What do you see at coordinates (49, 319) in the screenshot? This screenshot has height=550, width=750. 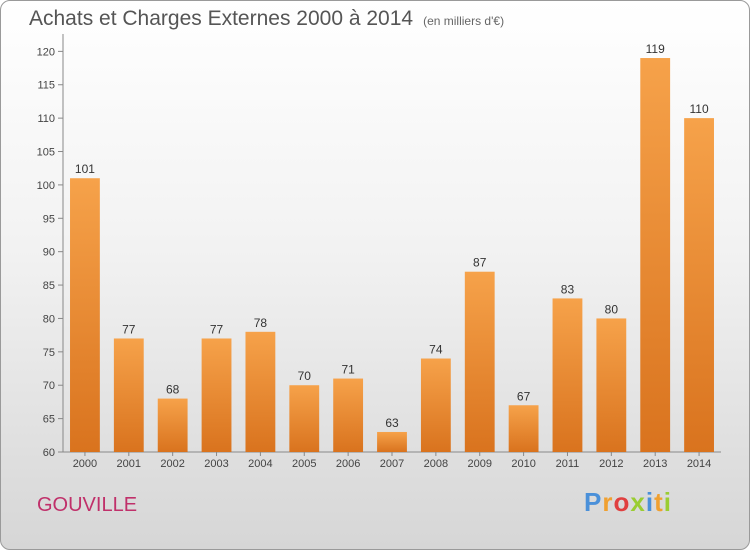 I see `y-tick-label: 80` at bounding box center [49, 319].